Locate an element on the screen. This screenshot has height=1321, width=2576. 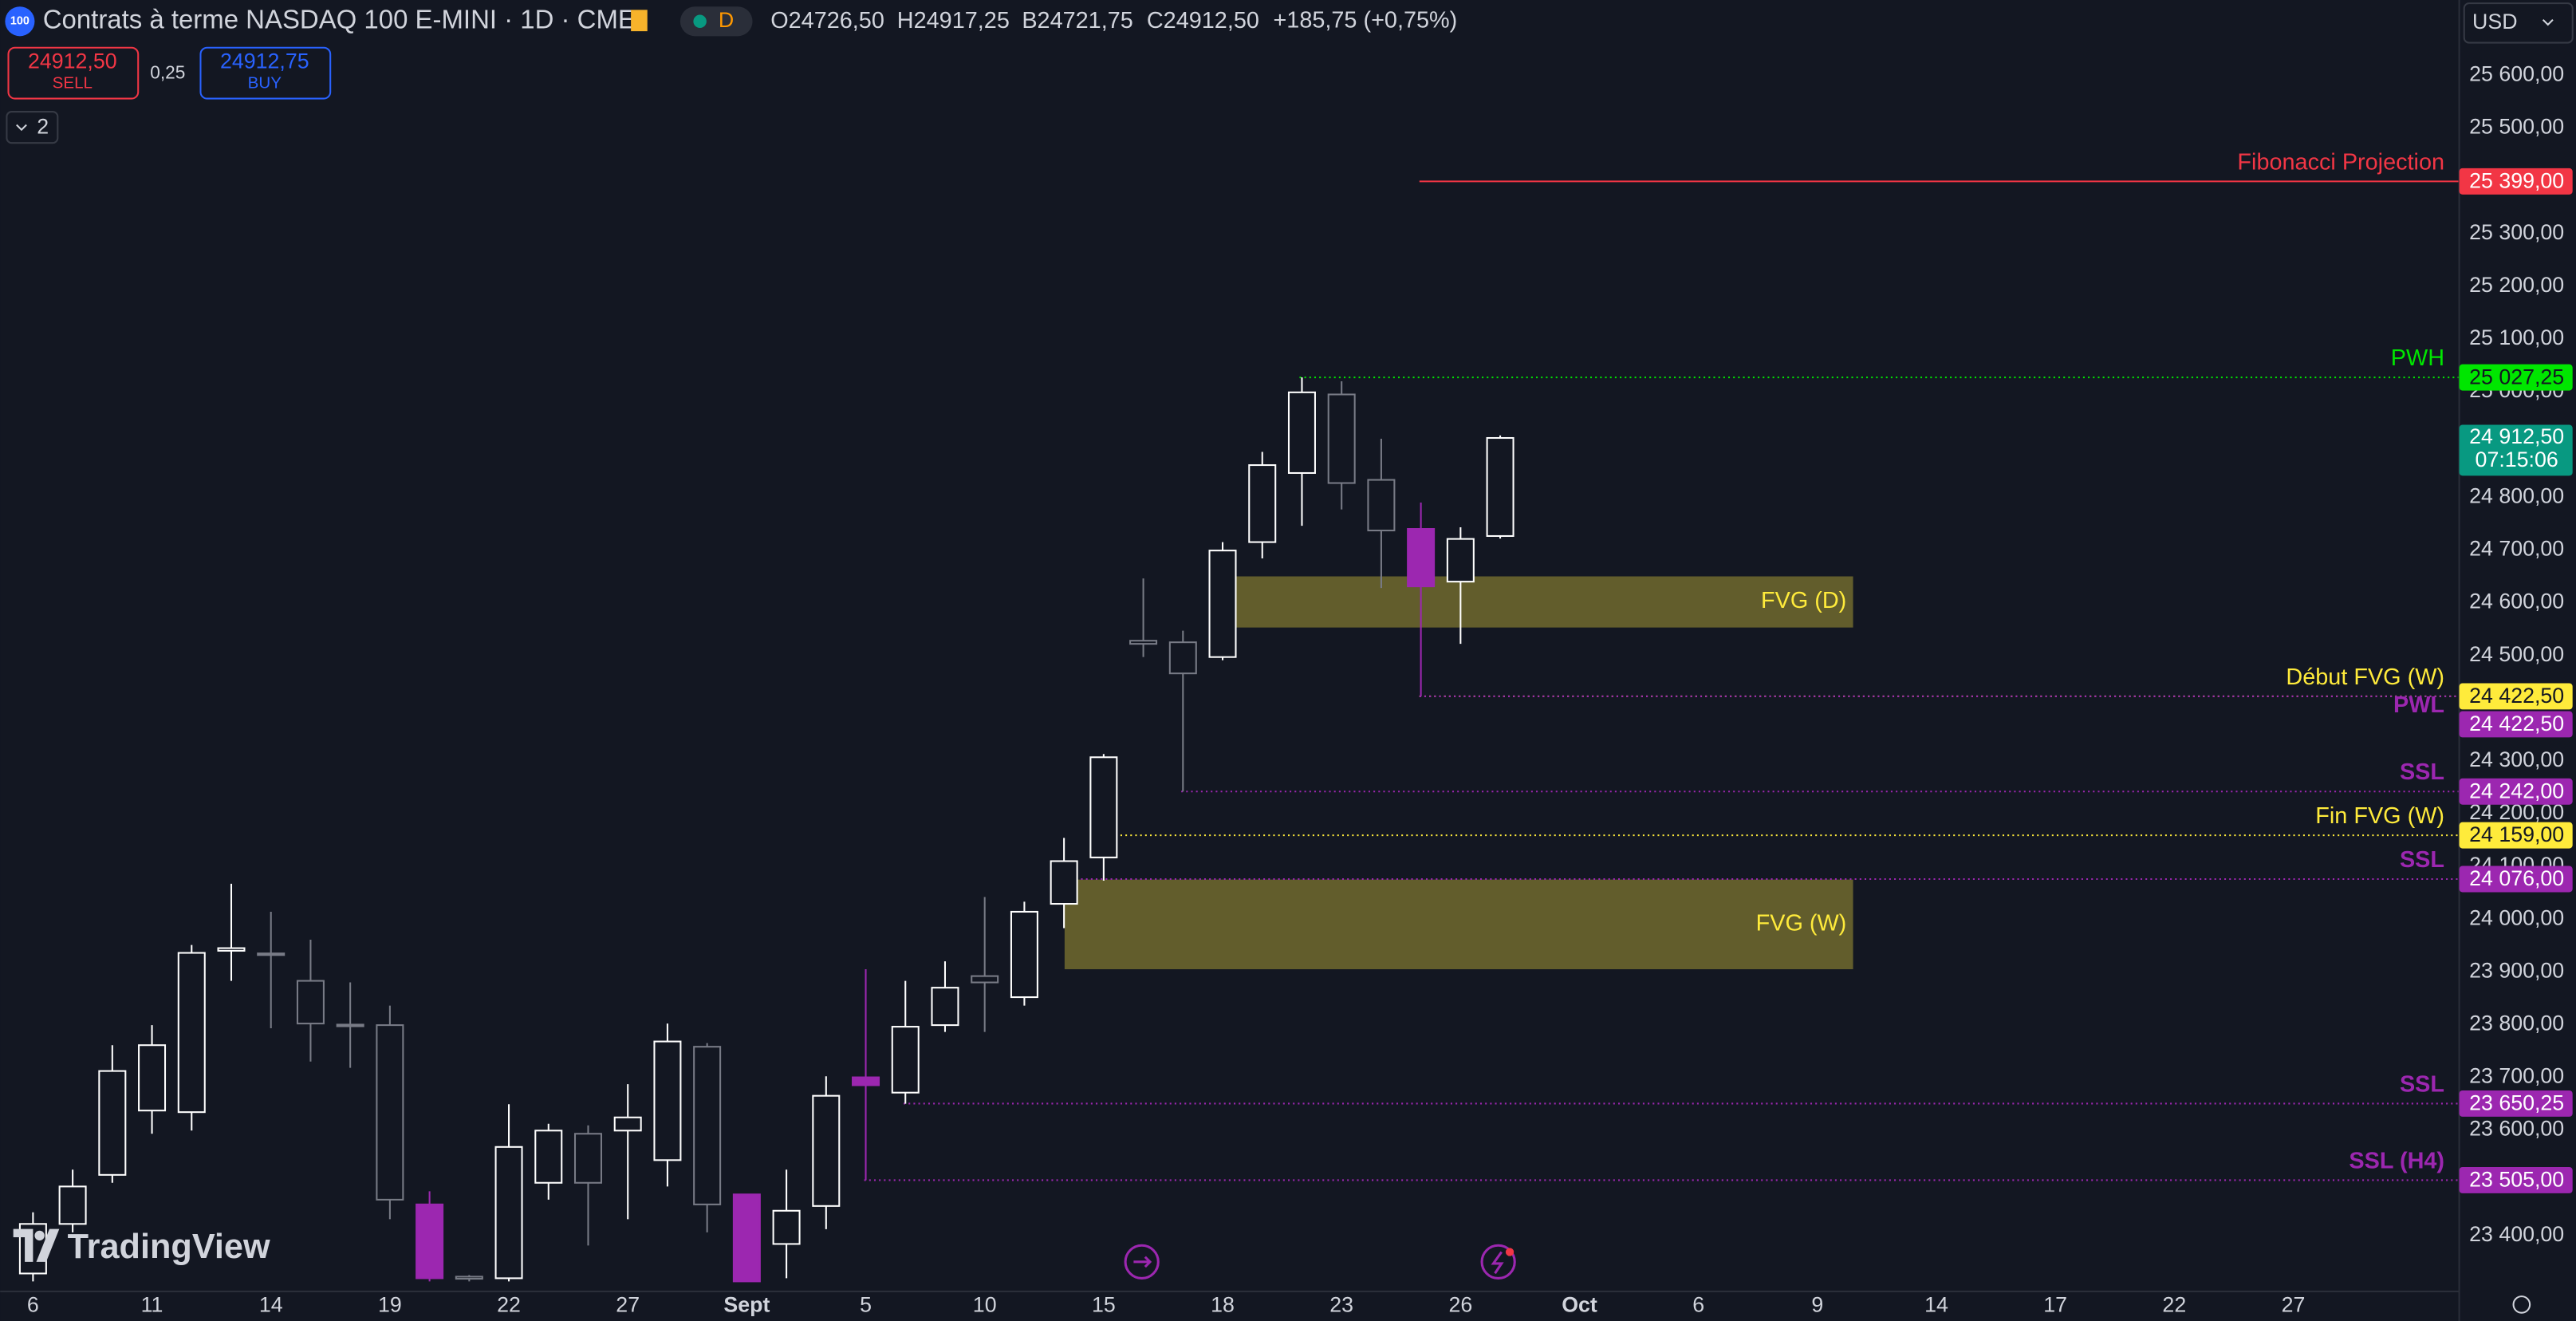
event-dot is located at coordinates (1509, 1252).